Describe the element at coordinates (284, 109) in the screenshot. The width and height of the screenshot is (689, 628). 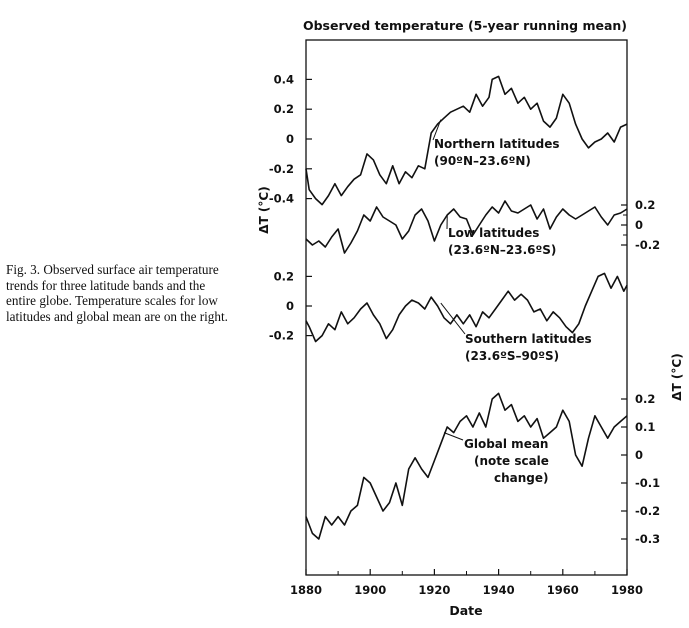
I see `northern-axis-tick-label: 0.2` at that location.